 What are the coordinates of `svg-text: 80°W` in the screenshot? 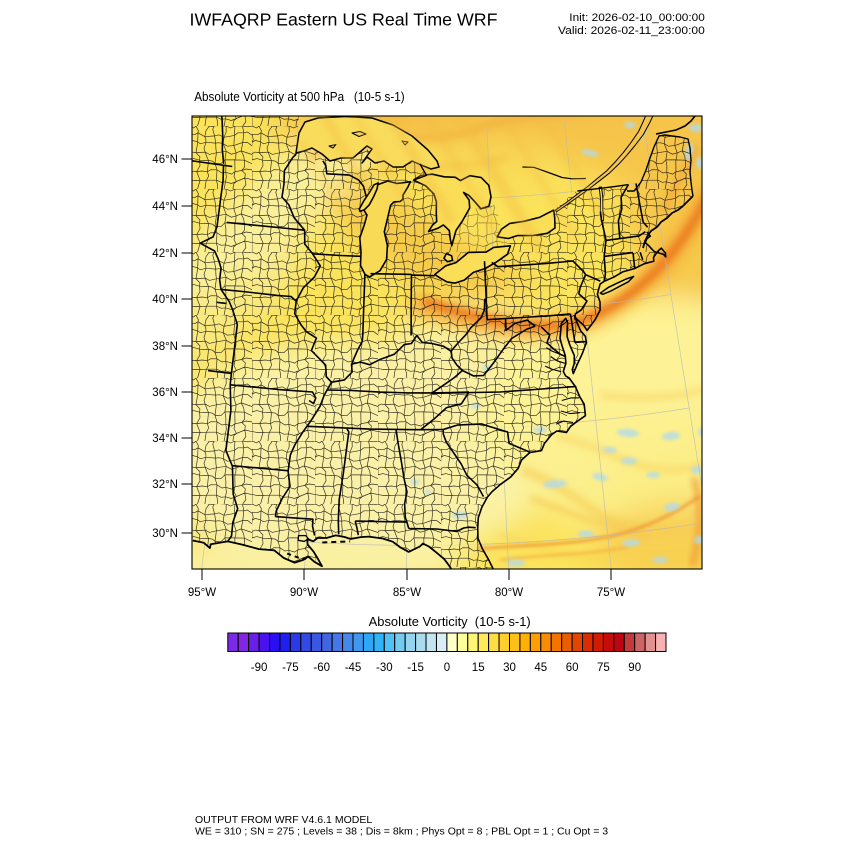 It's located at (509, 593).